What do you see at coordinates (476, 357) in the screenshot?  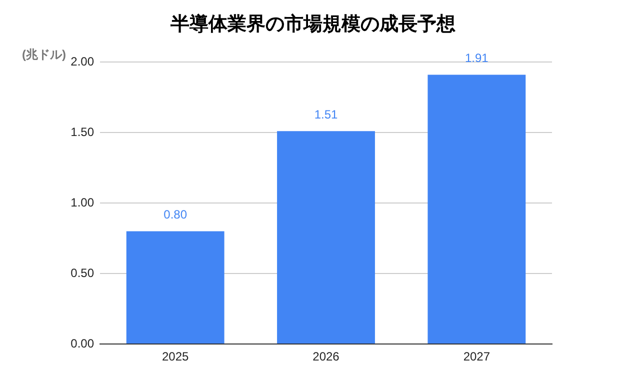 I see `x-tick-label: 2027` at bounding box center [476, 357].